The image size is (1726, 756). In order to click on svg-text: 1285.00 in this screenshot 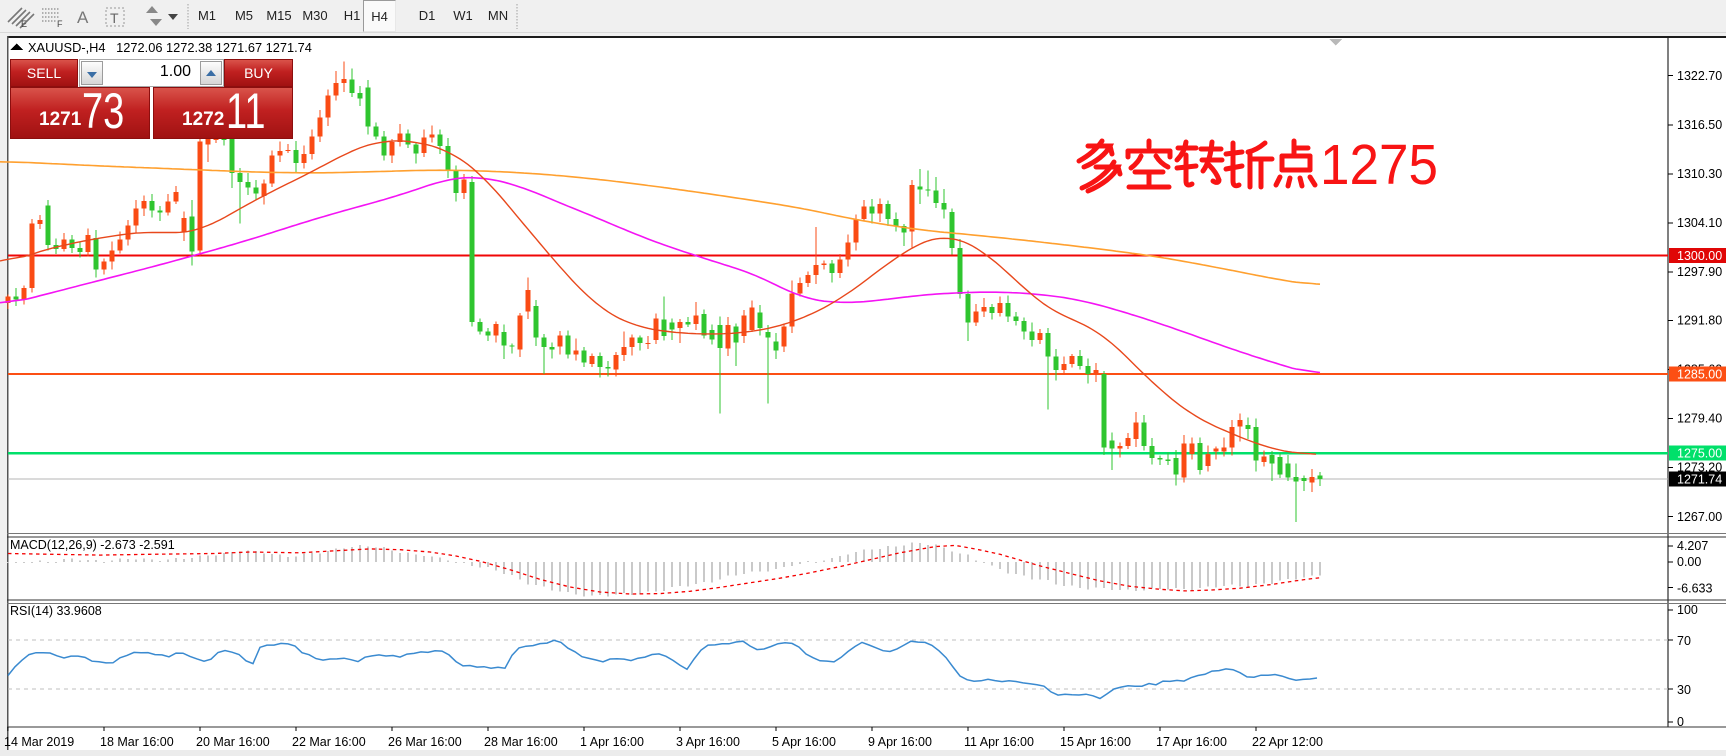, I will do `click(1699, 375)`.